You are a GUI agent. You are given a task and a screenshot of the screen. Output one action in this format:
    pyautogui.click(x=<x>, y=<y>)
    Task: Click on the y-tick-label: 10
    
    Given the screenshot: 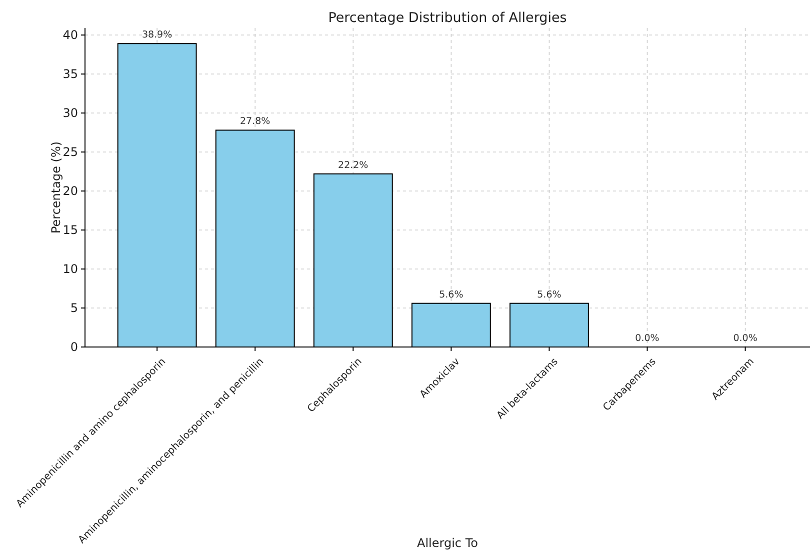 What is the action you would take?
    pyautogui.click(x=70, y=269)
    